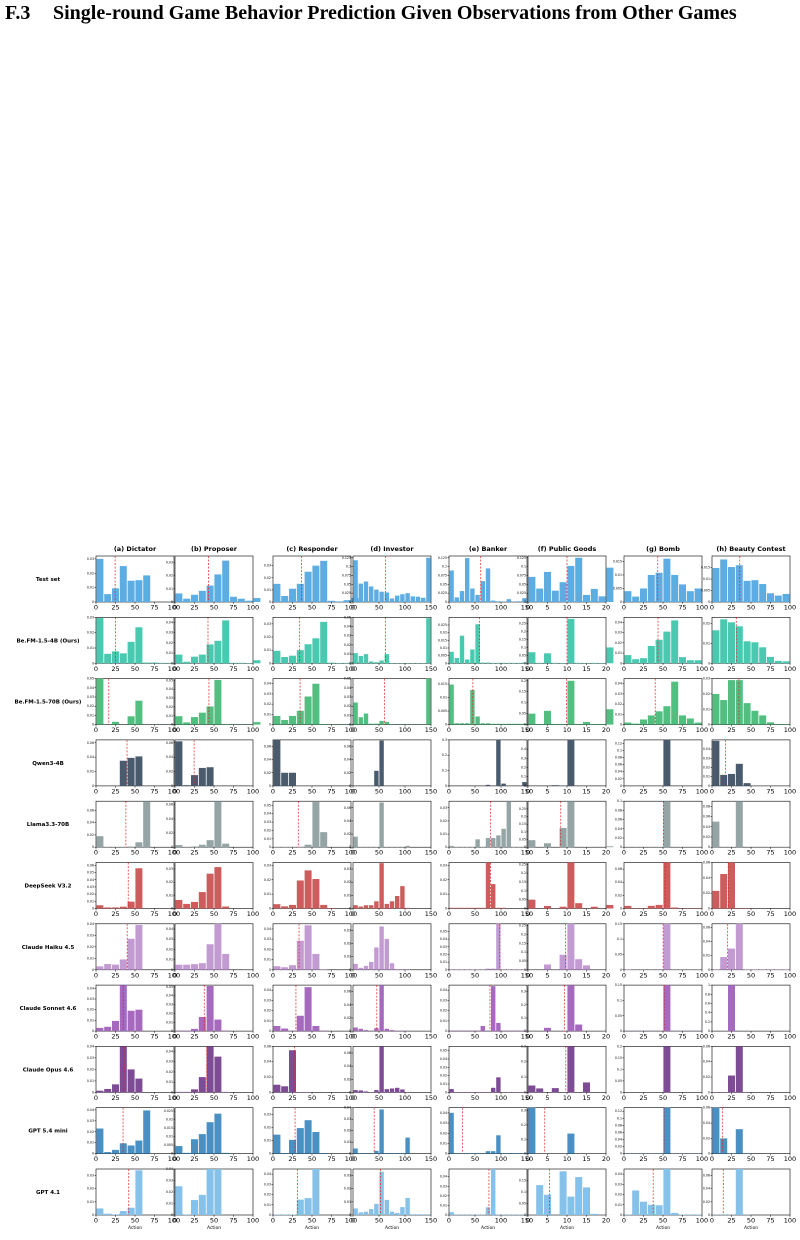  I want to click on x-tick-label: 20, so click(606, 669).